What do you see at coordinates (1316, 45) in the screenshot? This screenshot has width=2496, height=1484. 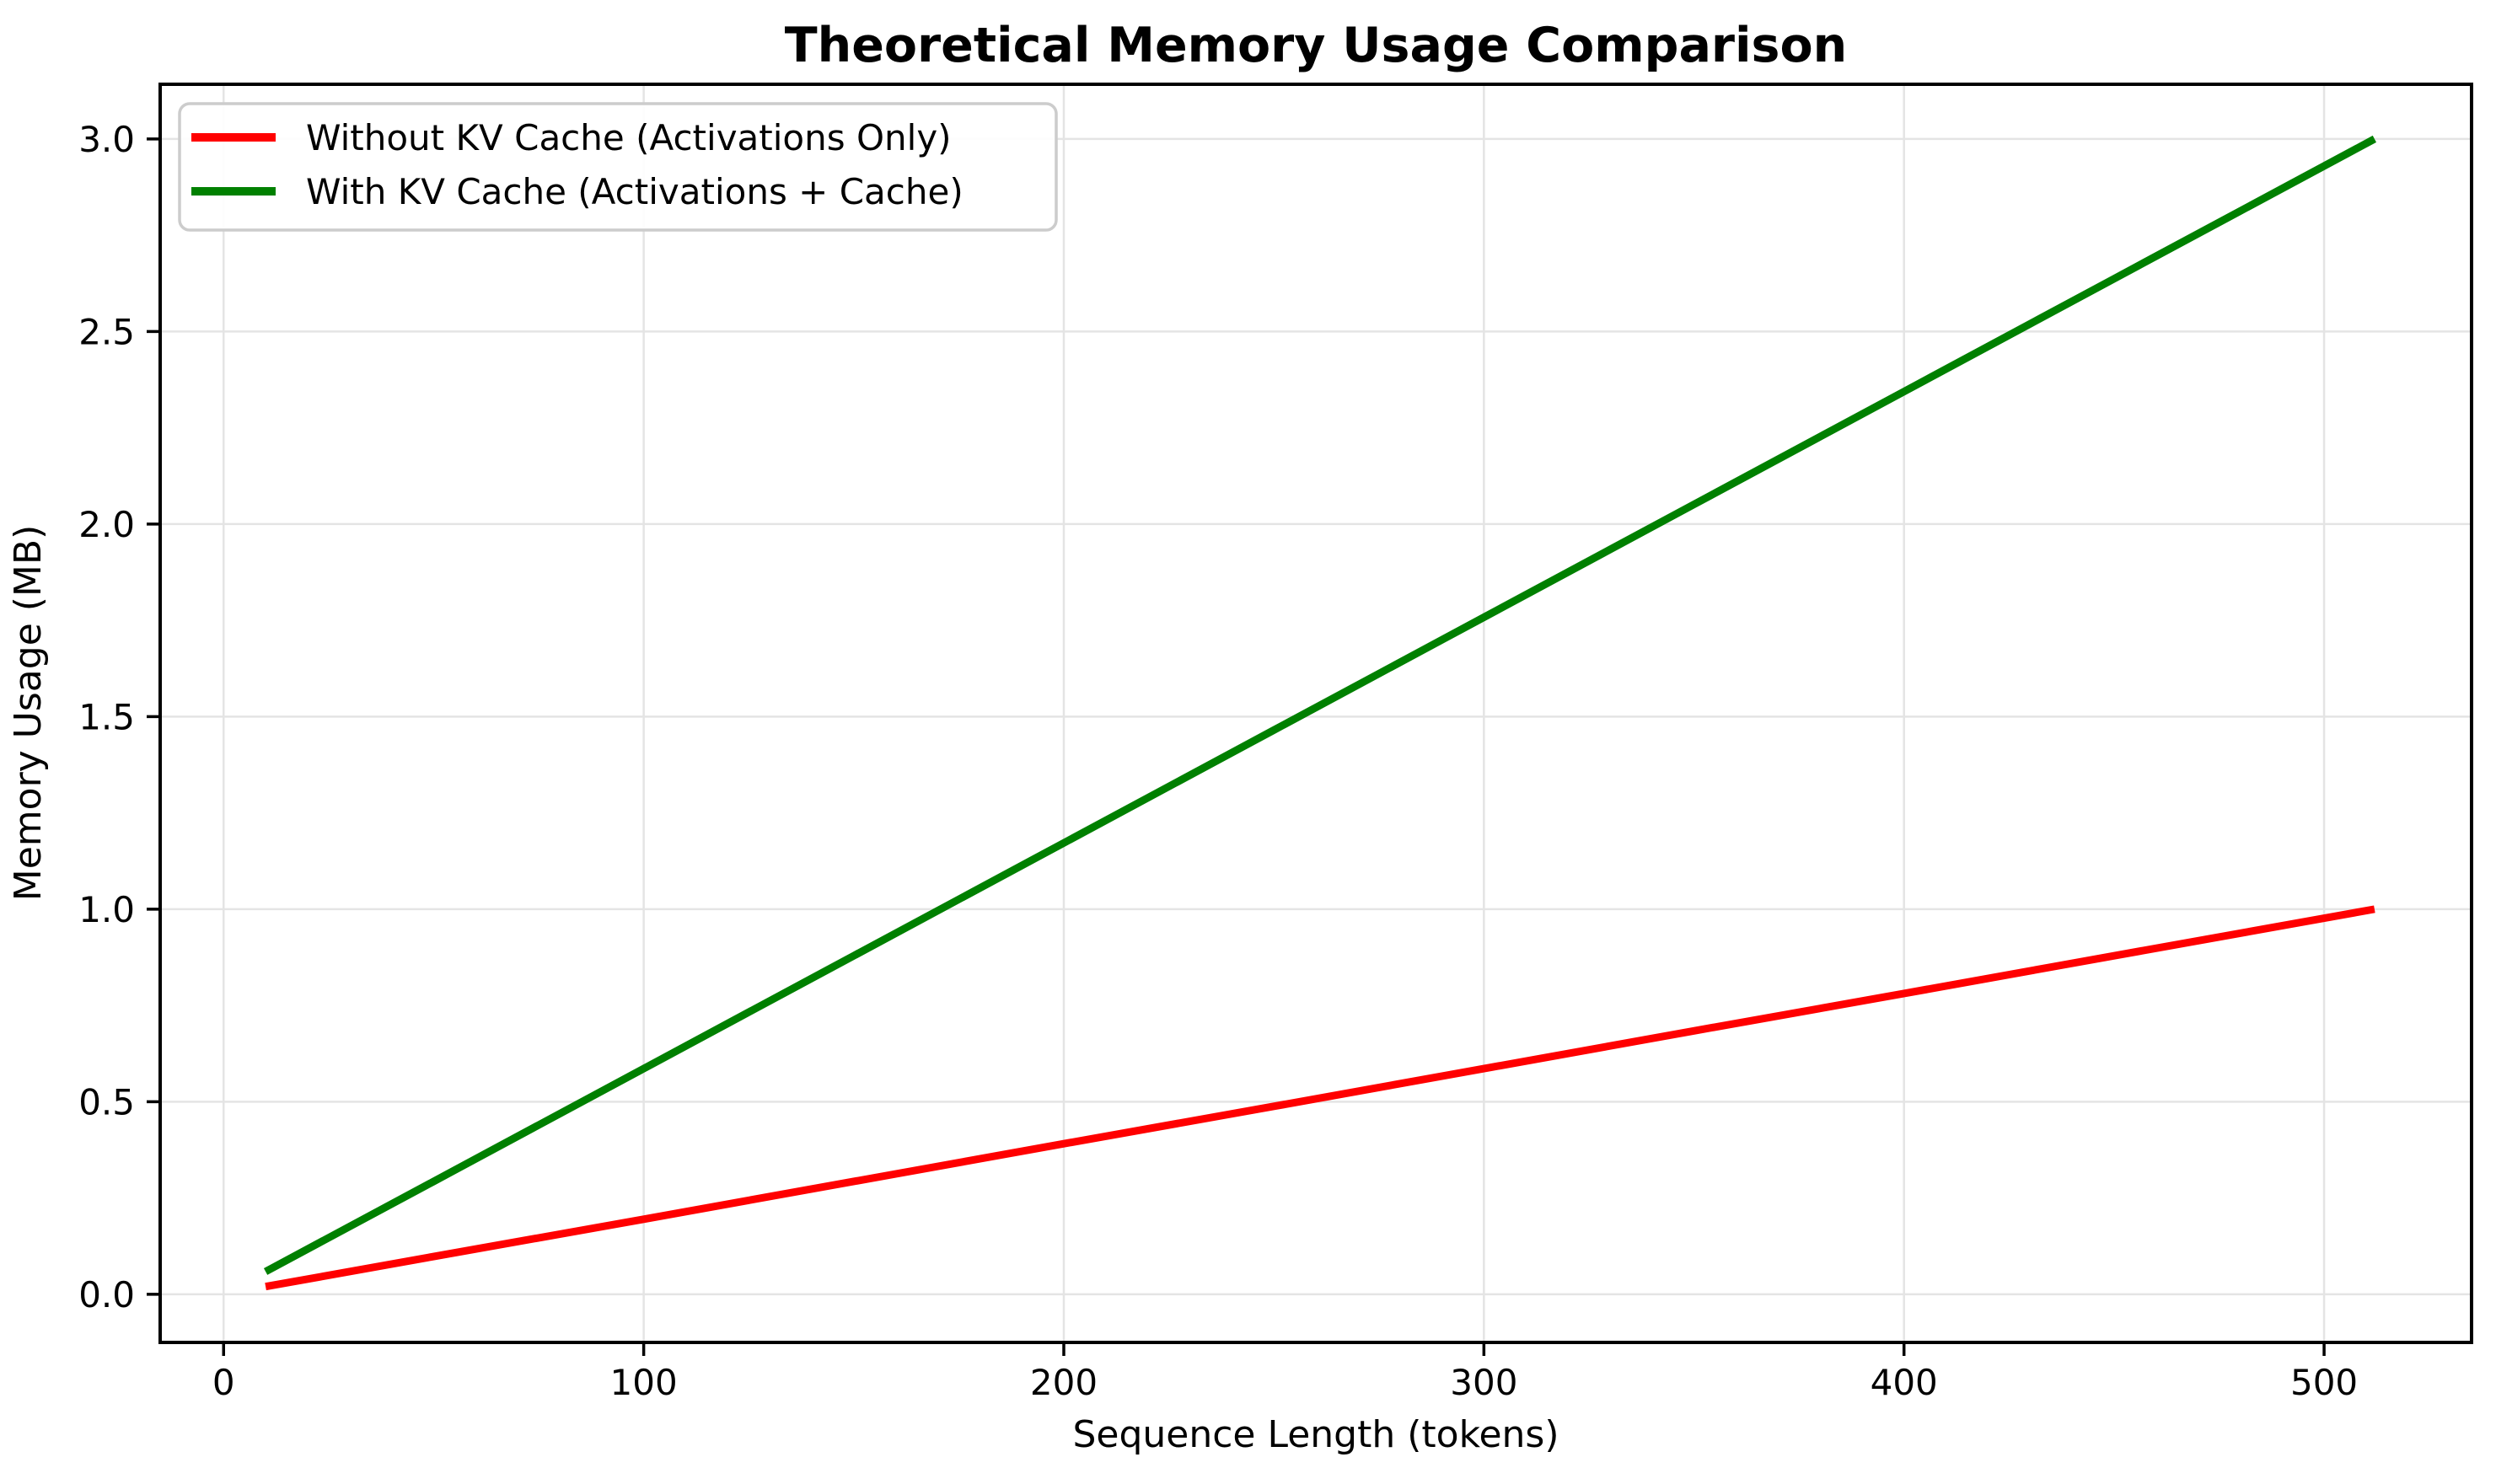 I see `chart-title: Theoretical Memory Usage Comparison` at bounding box center [1316, 45].